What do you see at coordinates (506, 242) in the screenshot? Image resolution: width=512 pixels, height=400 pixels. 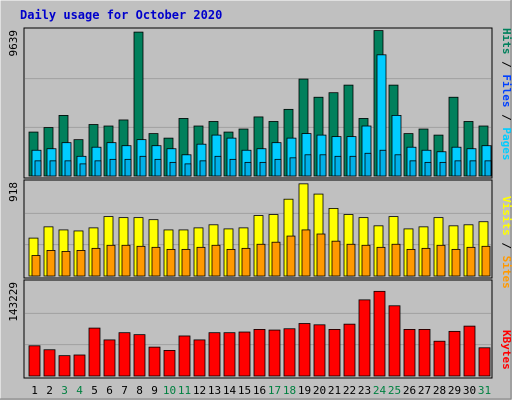 I see `middle-legend: Visits / Sites` at bounding box center [506, 242].